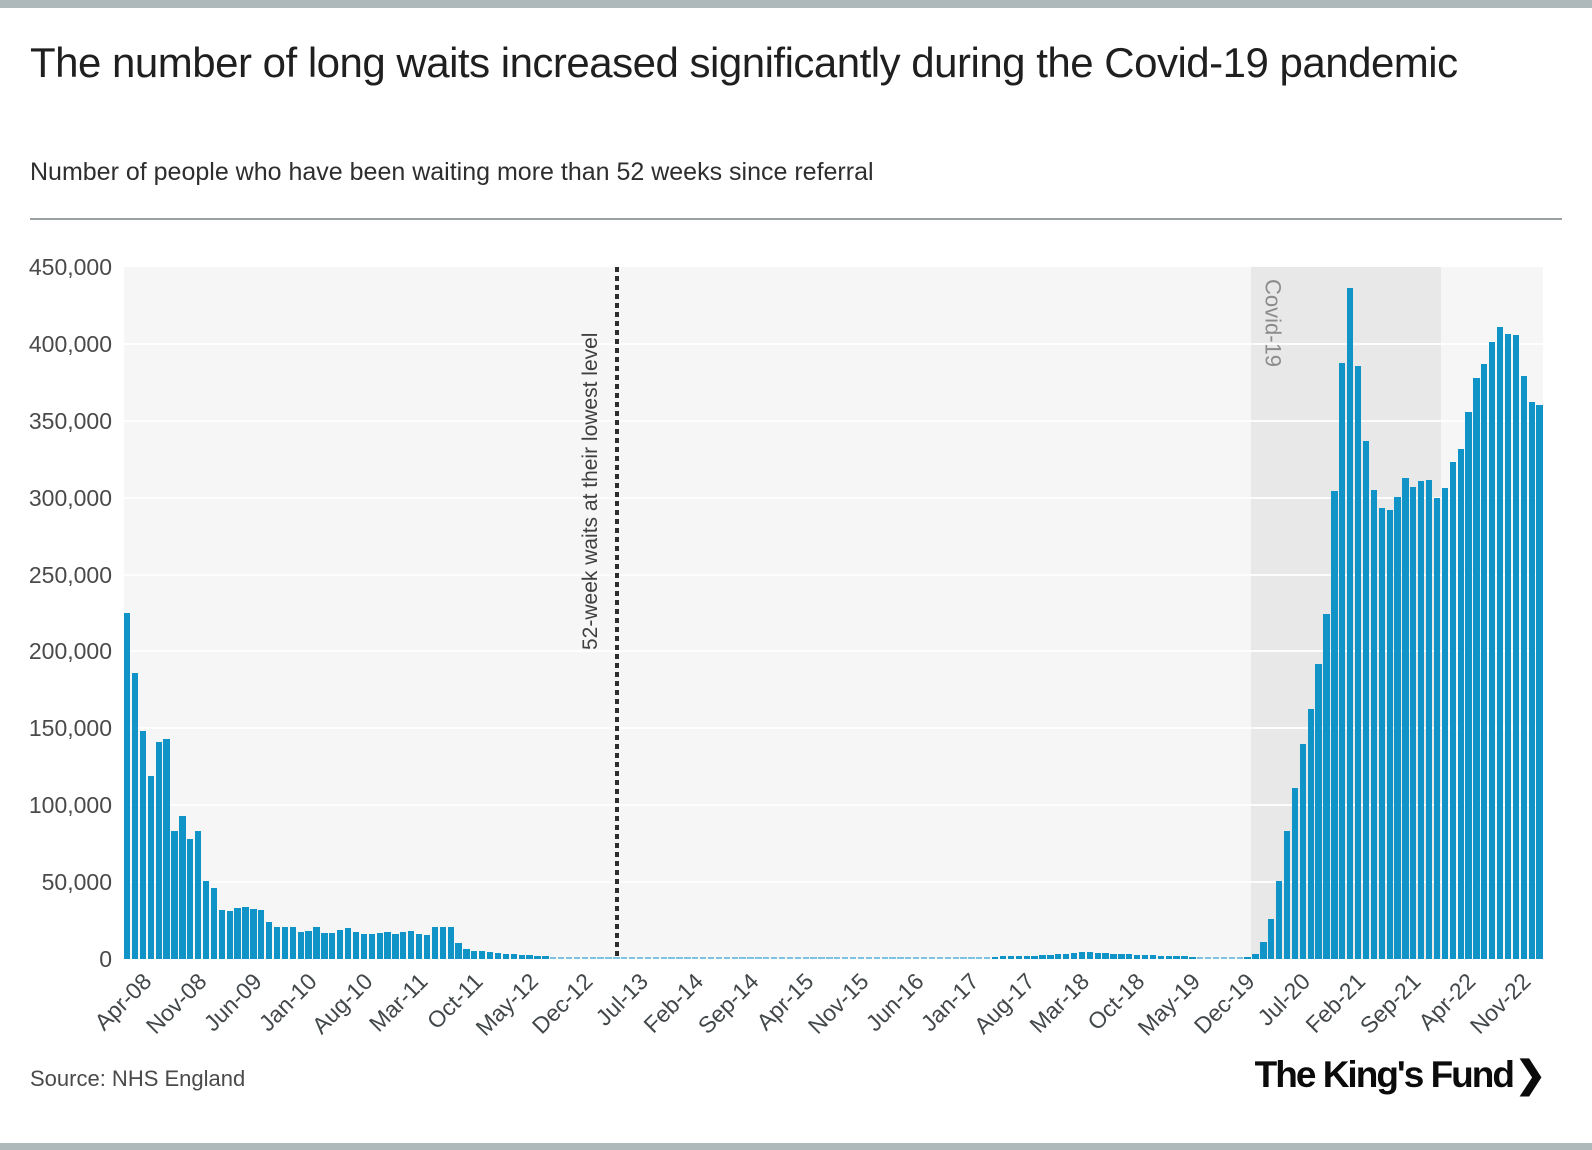  What do you see at coordinates (70, 651) in the screenshot?
I see `y-tick-label: 200,000` at bounding box center [70, 651].